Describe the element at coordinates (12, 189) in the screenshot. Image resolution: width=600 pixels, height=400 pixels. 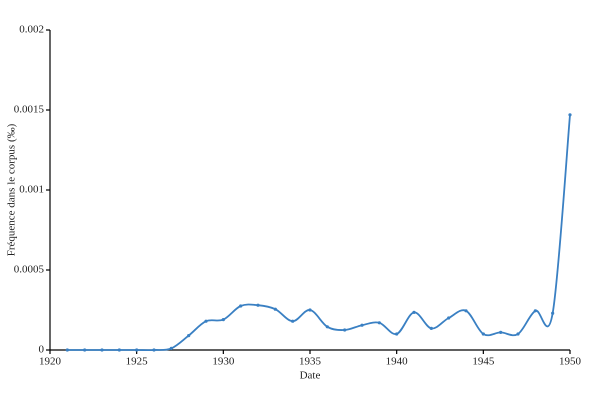
I see `y-axis-label: Fréquence dans le corpus (‰)` at that location.